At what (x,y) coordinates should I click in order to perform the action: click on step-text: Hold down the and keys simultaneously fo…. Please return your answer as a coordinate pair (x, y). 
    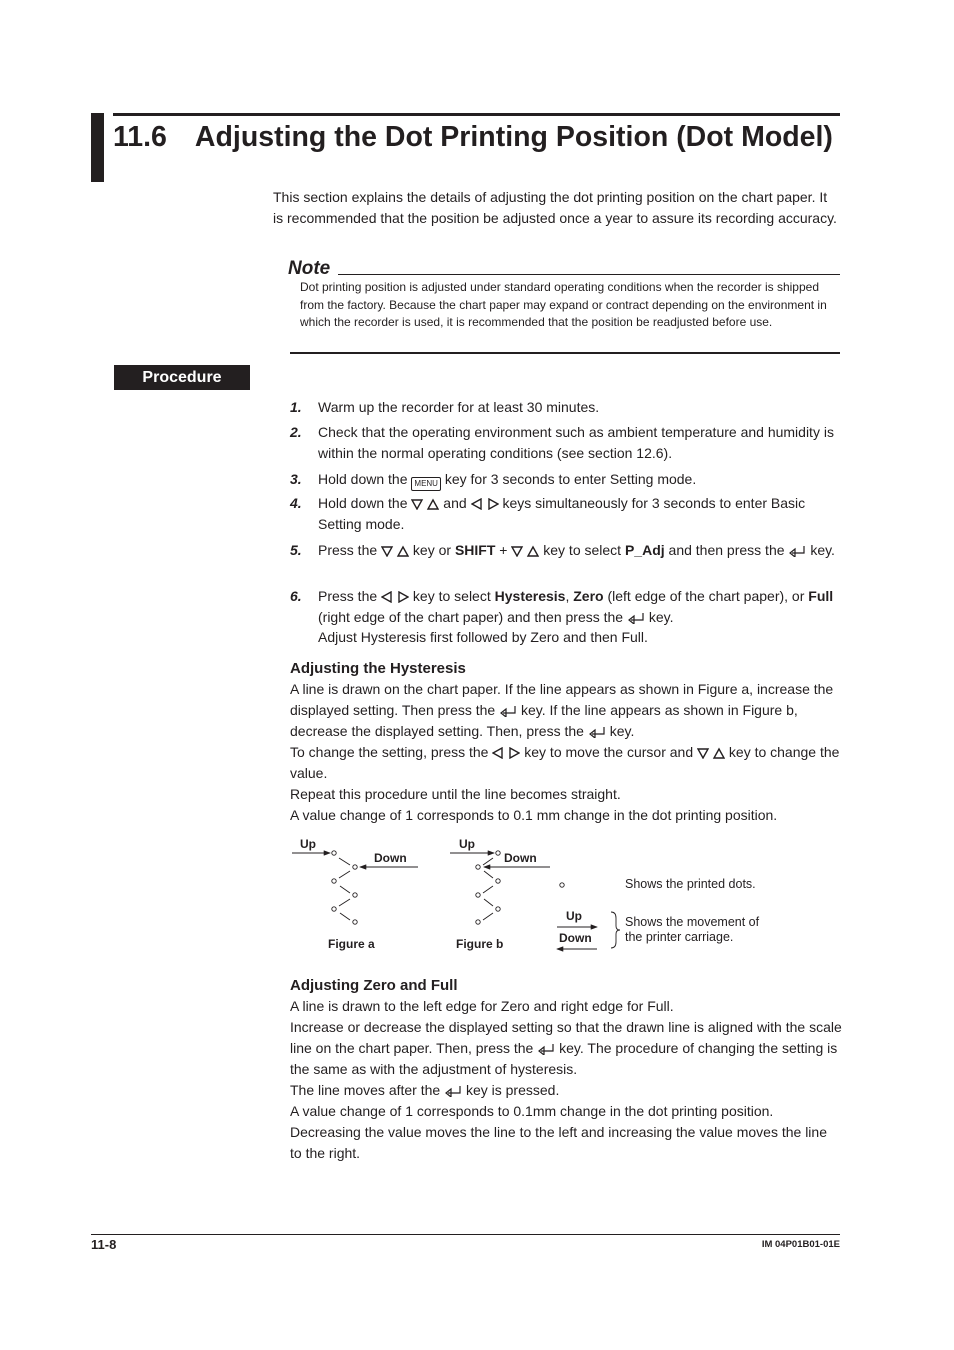
    Looking at the image, I should click on (580, 513).